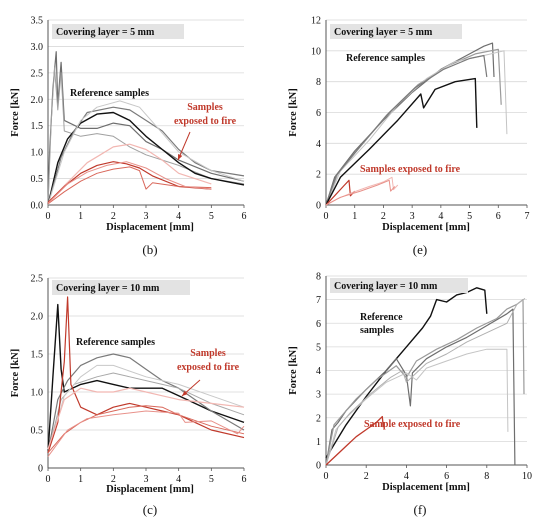  Describe the element at coordinates (318, 113) in the screenshot. I see `chart-e-ytick-label: 6` at that location.